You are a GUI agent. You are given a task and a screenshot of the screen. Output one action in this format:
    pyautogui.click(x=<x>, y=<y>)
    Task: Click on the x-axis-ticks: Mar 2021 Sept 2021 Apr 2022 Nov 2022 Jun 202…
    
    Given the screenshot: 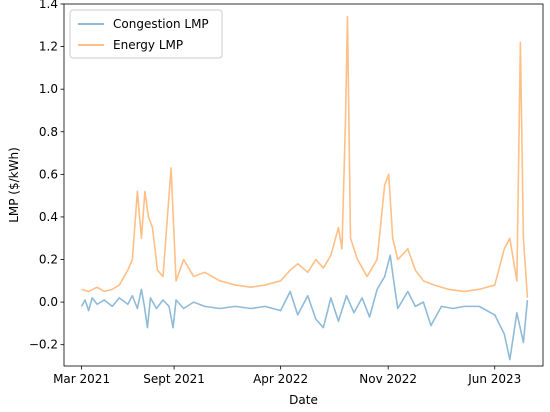 What is the action you would take?
    pyautogui.click(x=287, y=376)
    